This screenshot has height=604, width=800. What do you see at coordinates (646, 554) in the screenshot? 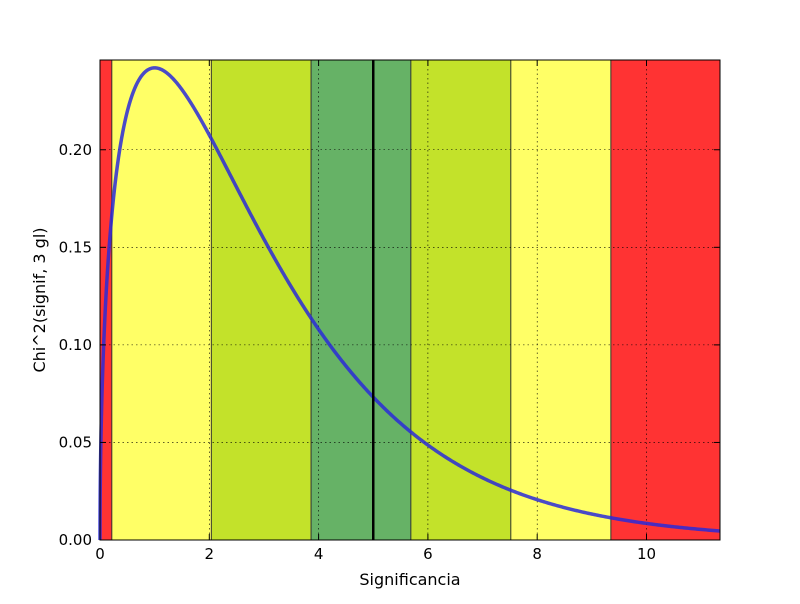
I see `x-tick-label-5: 10` at bounding box center [646, 554].